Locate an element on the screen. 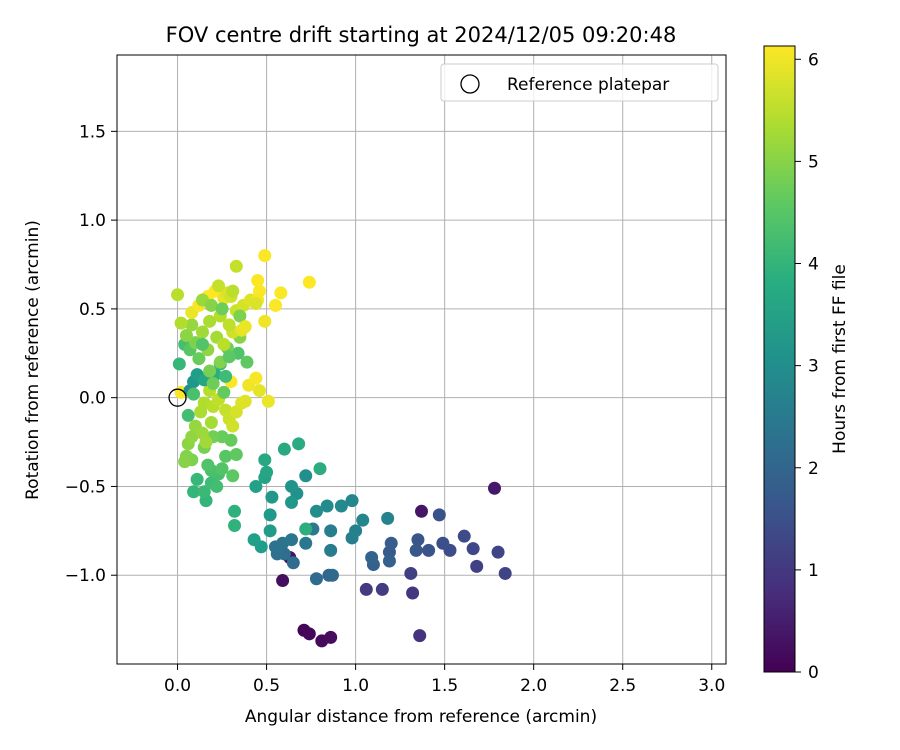 Image resolution: width=900 pixels, height=750 pixels. y-tick-label: 0.5 is located at coordinates (92, 310).